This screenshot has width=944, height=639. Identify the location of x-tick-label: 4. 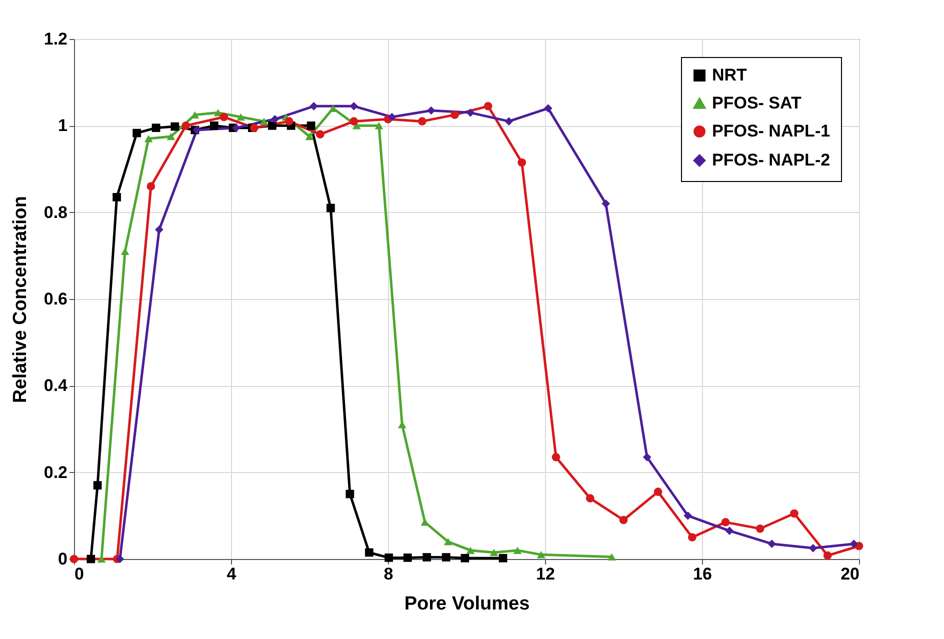
(231, 574).